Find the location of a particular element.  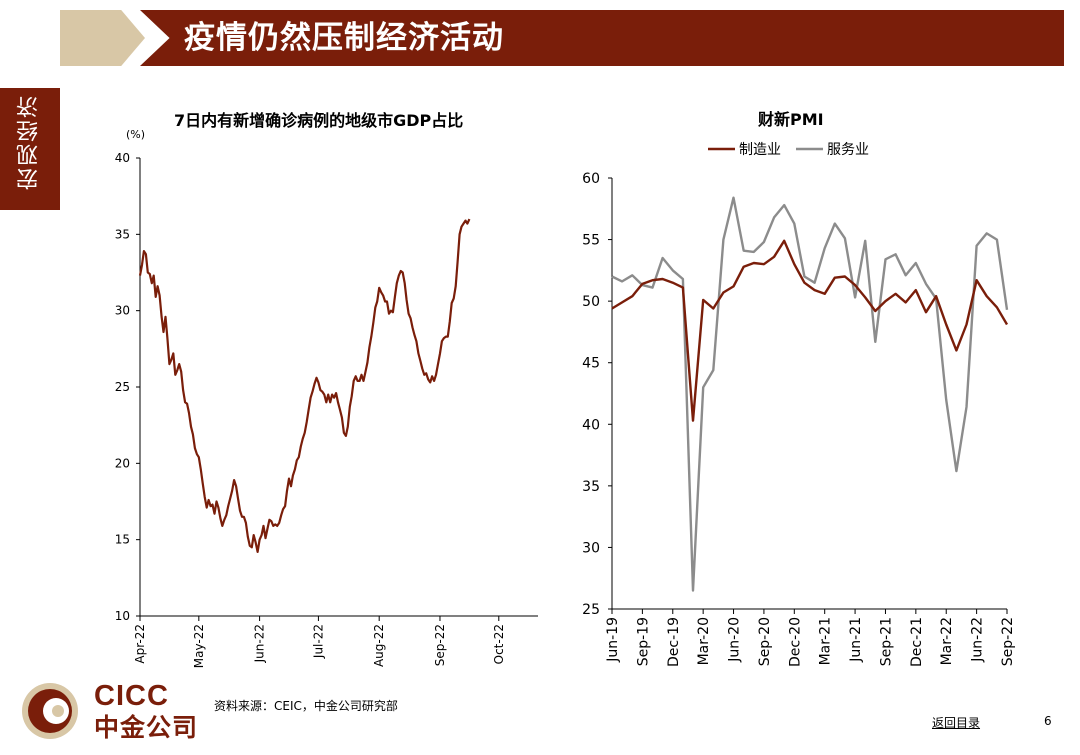

logo-text-en: CICC is located at coordinates (131, 696).